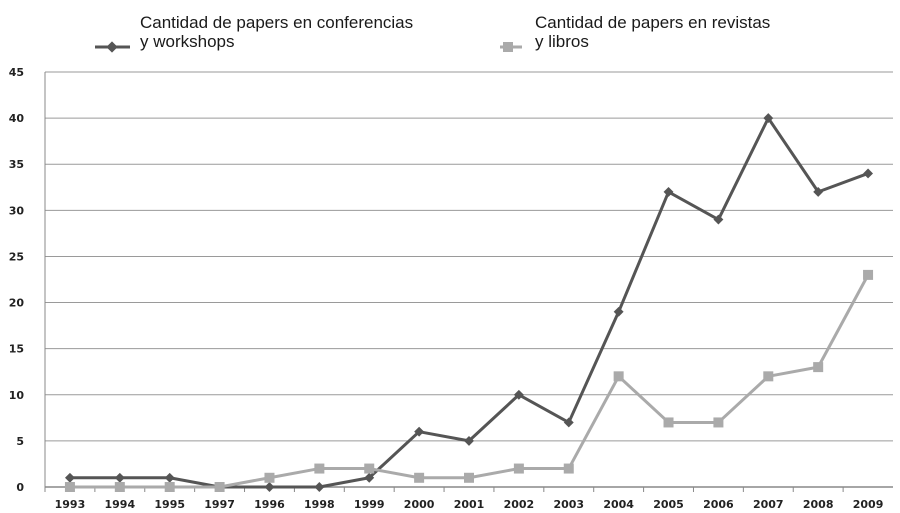  Describe the element at coordinates (269, 504) in the screenshot. I see `x-tick-label: 1996` at that location.